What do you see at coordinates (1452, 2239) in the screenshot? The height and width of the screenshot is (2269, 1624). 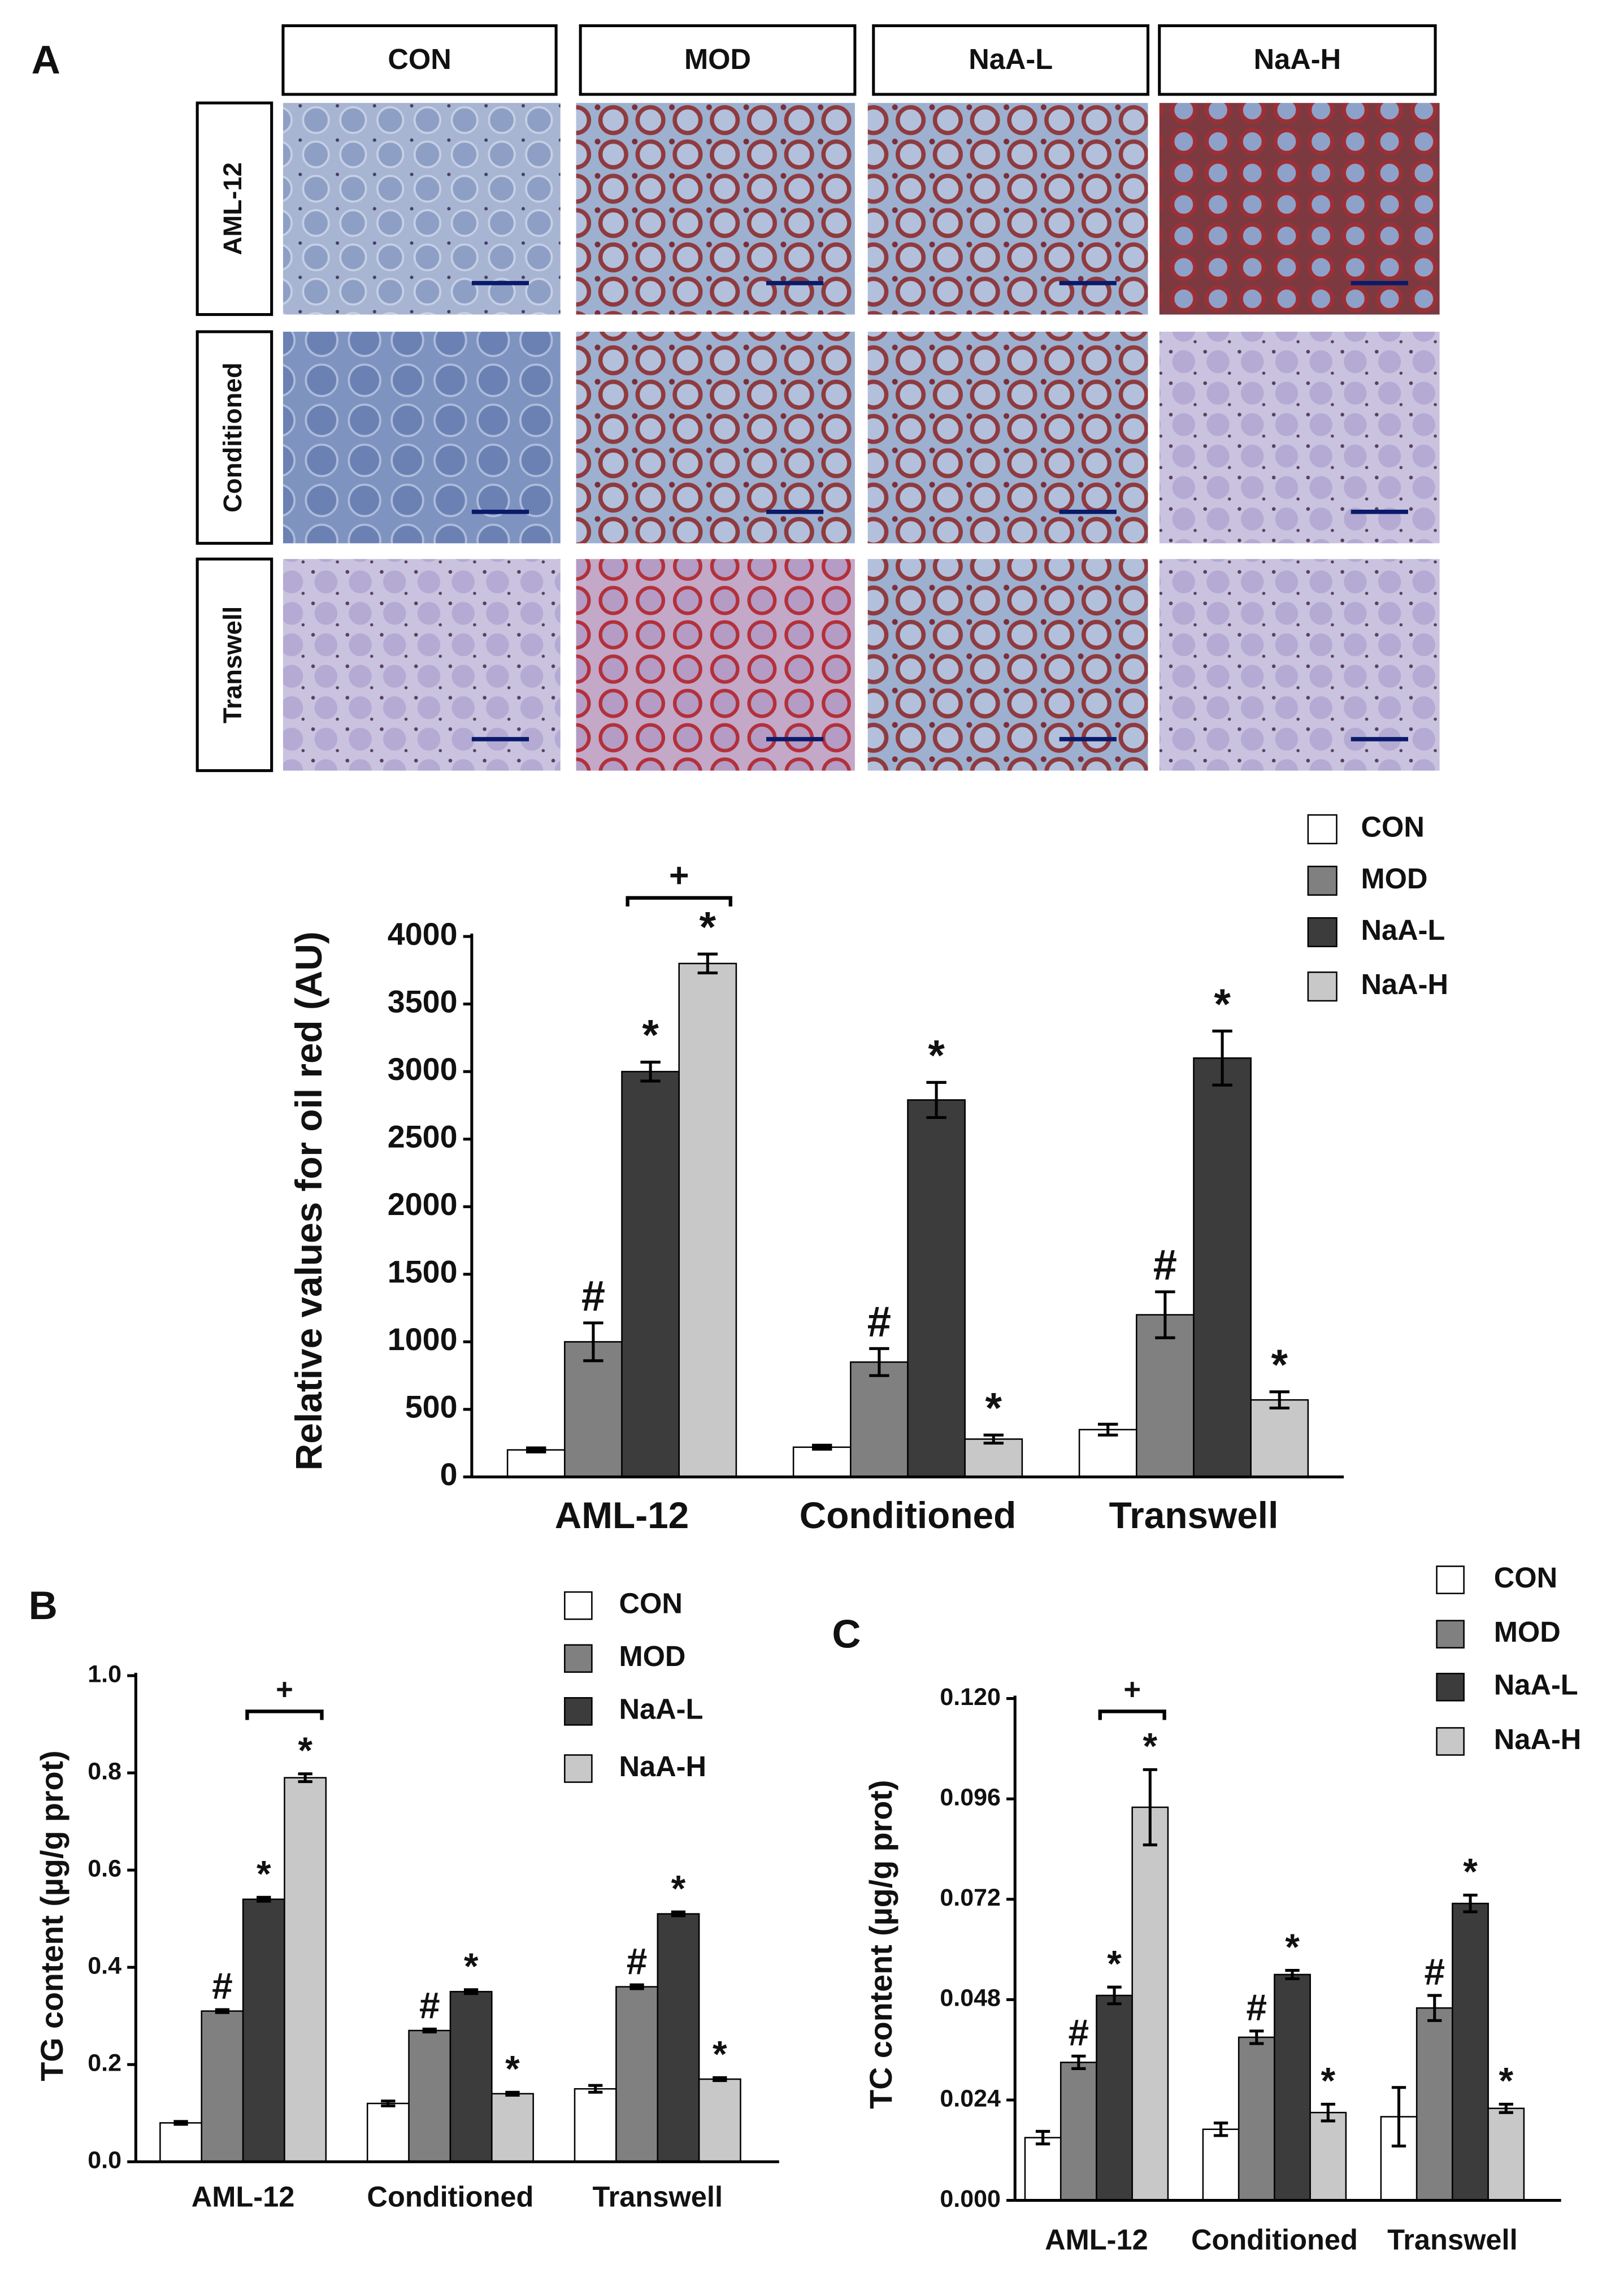 I see `x-tick-label: Transwell` at bounding box center [1452, 2239].